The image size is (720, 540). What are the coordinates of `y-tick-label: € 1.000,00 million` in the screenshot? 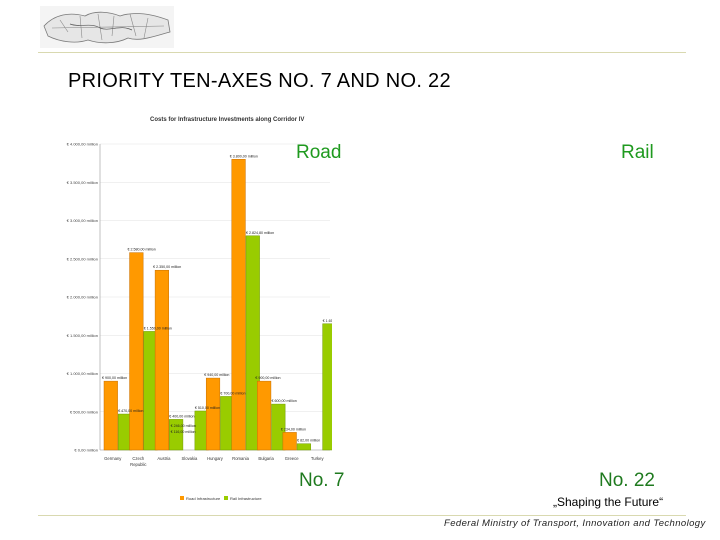 It's located at (82, 373).